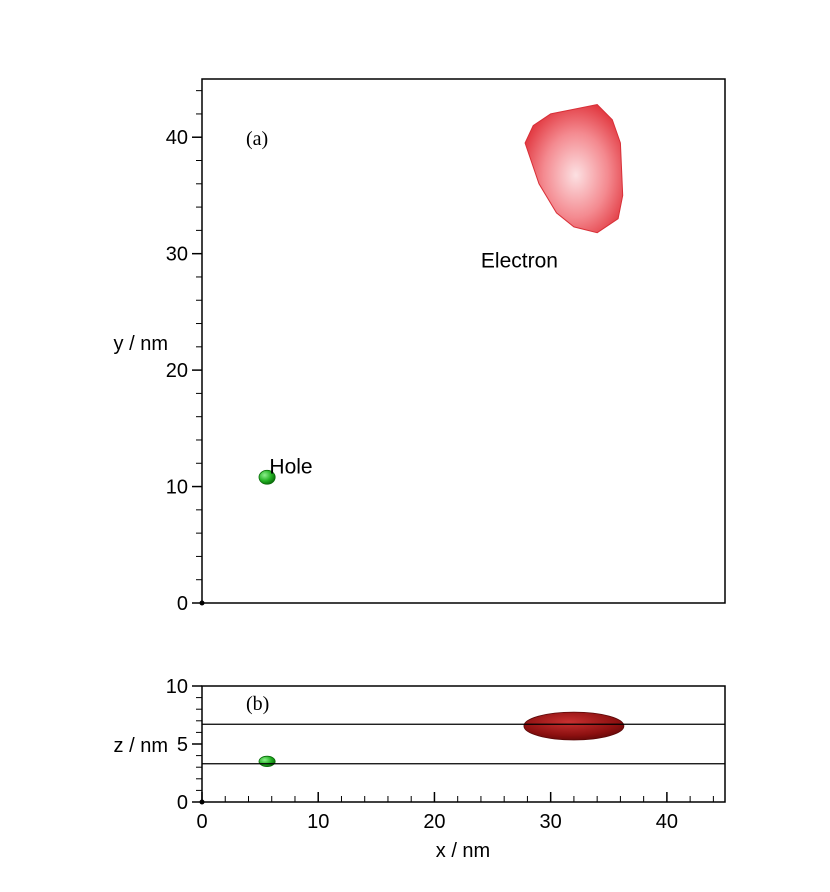  Describe the element at coordinates (519, 260) in the screenshot. I see `electron-annotation: Electron` at that location.